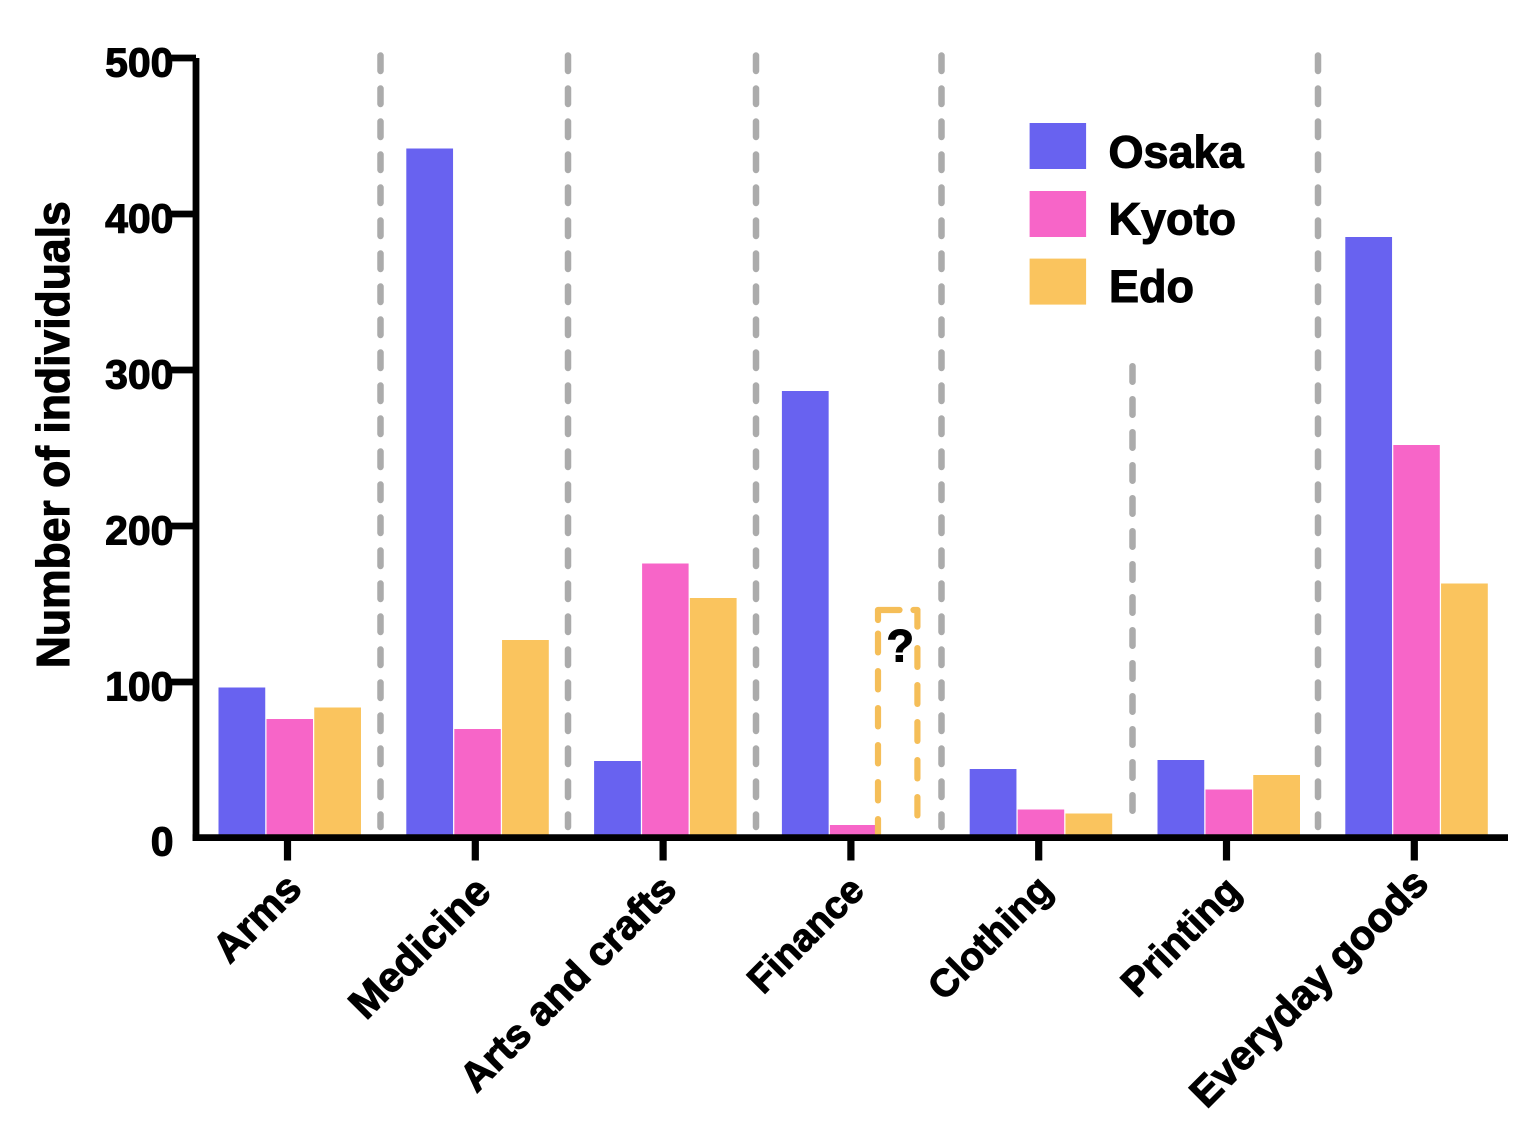  Describe the element at coordinates (139, 219) in the screenshot. I see `svg-text: 400` at that location.